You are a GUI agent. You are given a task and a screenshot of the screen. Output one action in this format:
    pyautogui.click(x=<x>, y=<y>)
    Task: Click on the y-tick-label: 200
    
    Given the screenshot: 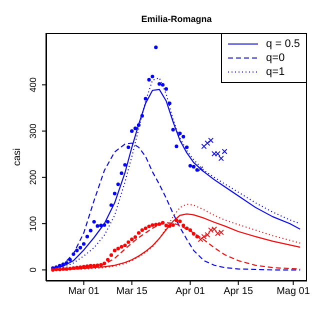 What is the action you would take?
    pyautogui.click(x=33, y=177)
    